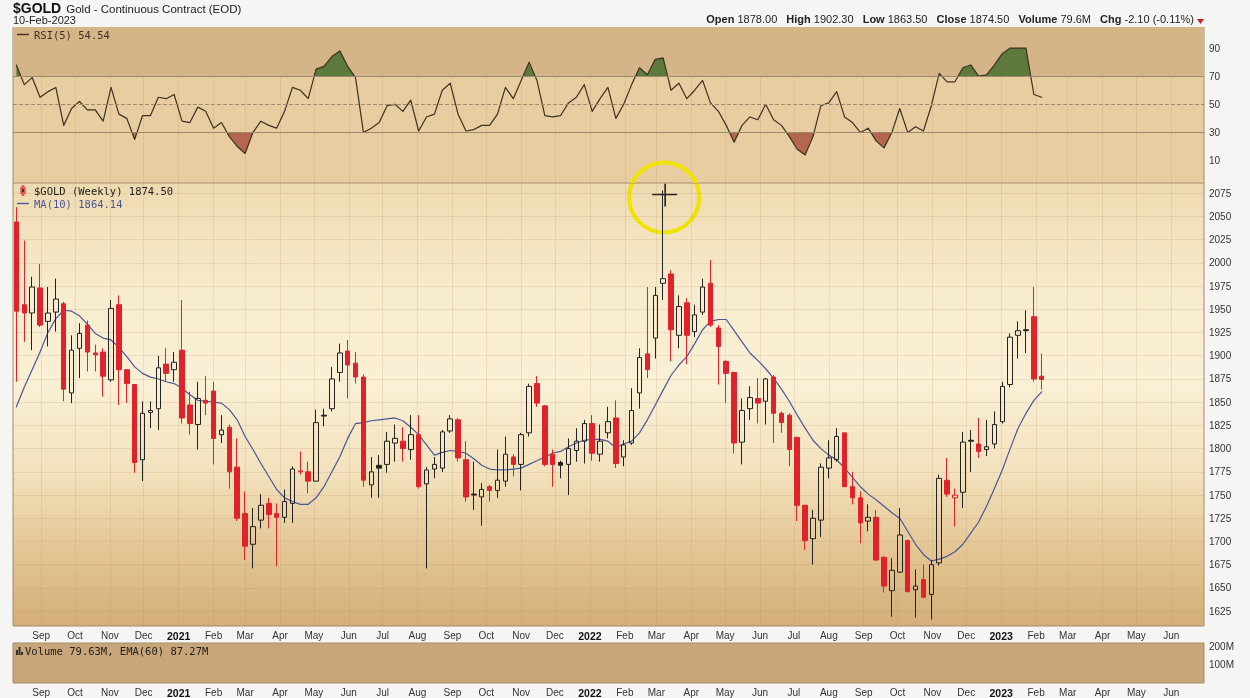 This screenshot has height=698, width=1250. What do you see at coordinates (864, 635) in the screenshot?
I see `x-tick-label: Sep` at bounding box center [864, 635].